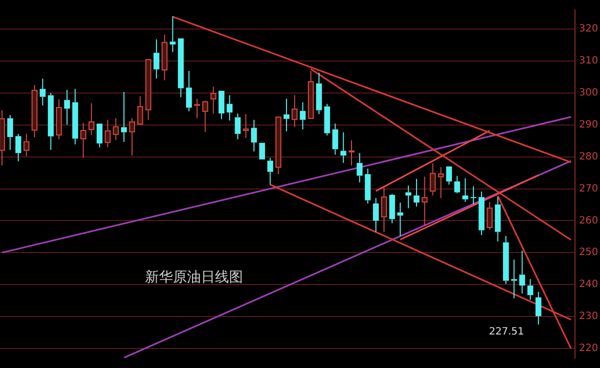  Describe the element at coordinates (588, 156) in the screenshot. I see `y-tick-label: 280` at that location.